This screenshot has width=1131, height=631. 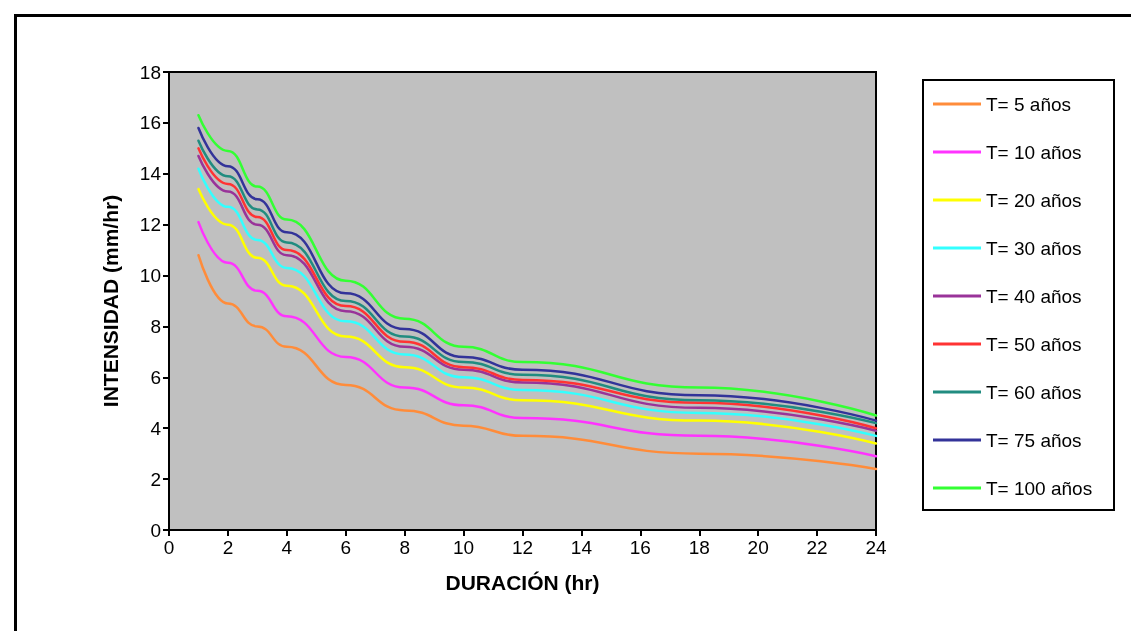 What do you see at coordinates (817, 547) in the screenshot?
I see `x-tick-label: 22` at bounding box center [817, 547].